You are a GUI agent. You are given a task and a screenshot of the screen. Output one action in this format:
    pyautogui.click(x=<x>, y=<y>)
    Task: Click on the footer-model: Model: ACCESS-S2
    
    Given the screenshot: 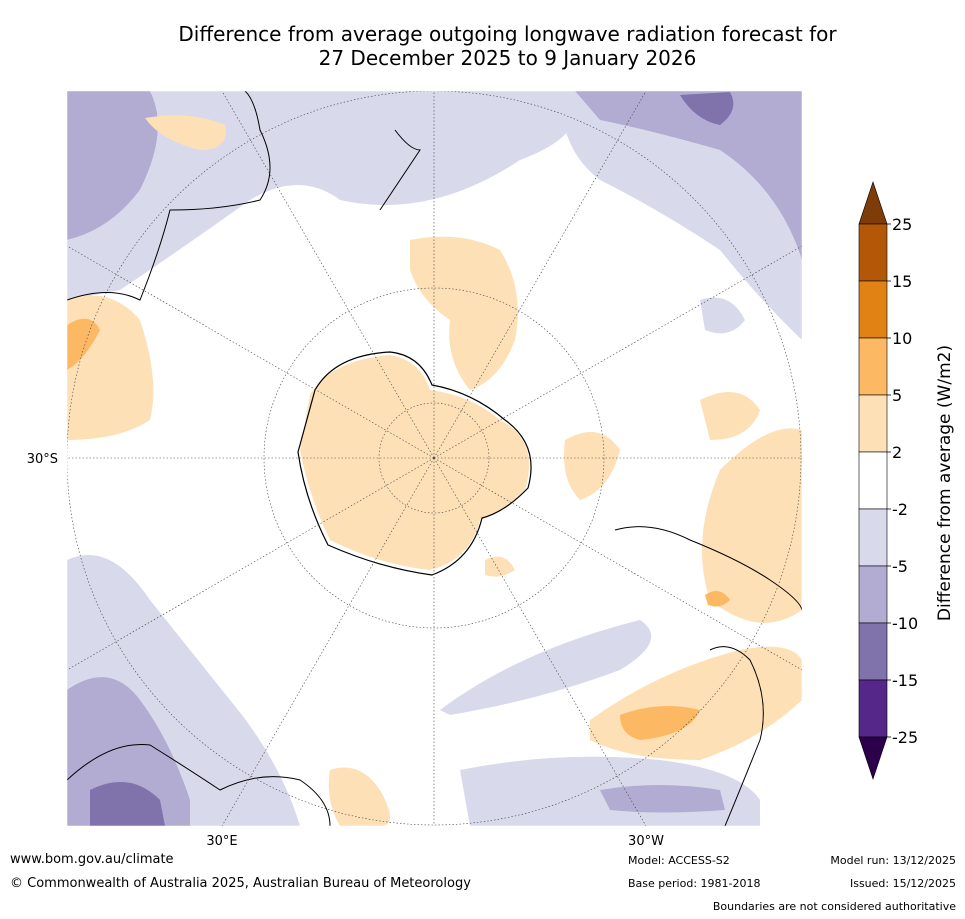 What is the action you would take?
    pyautogui.click(x=679, y=860)
    